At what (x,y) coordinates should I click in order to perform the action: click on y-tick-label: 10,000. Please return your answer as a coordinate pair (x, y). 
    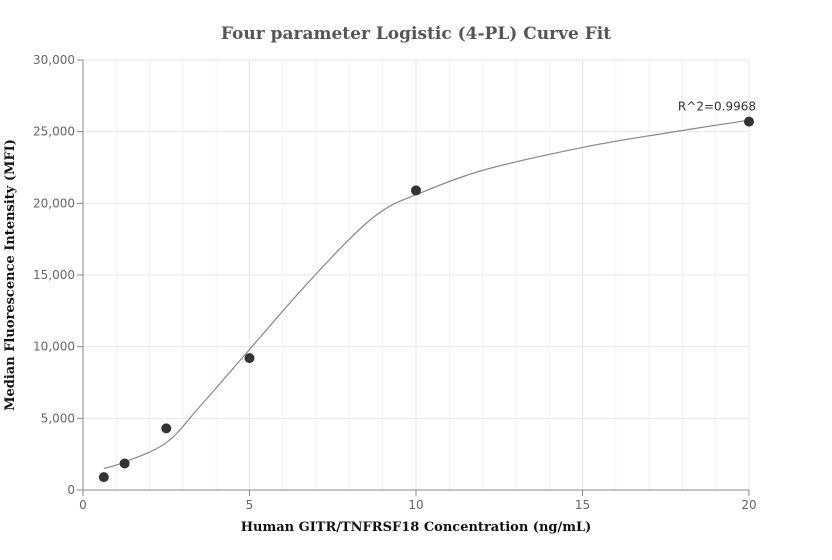
    Looking at the image, I should click on (54, 347).